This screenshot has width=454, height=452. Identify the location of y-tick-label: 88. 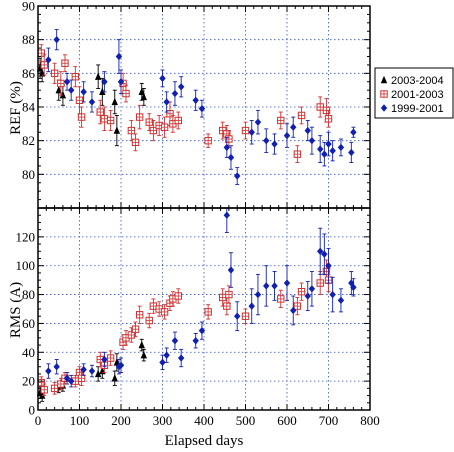
(28, 39).